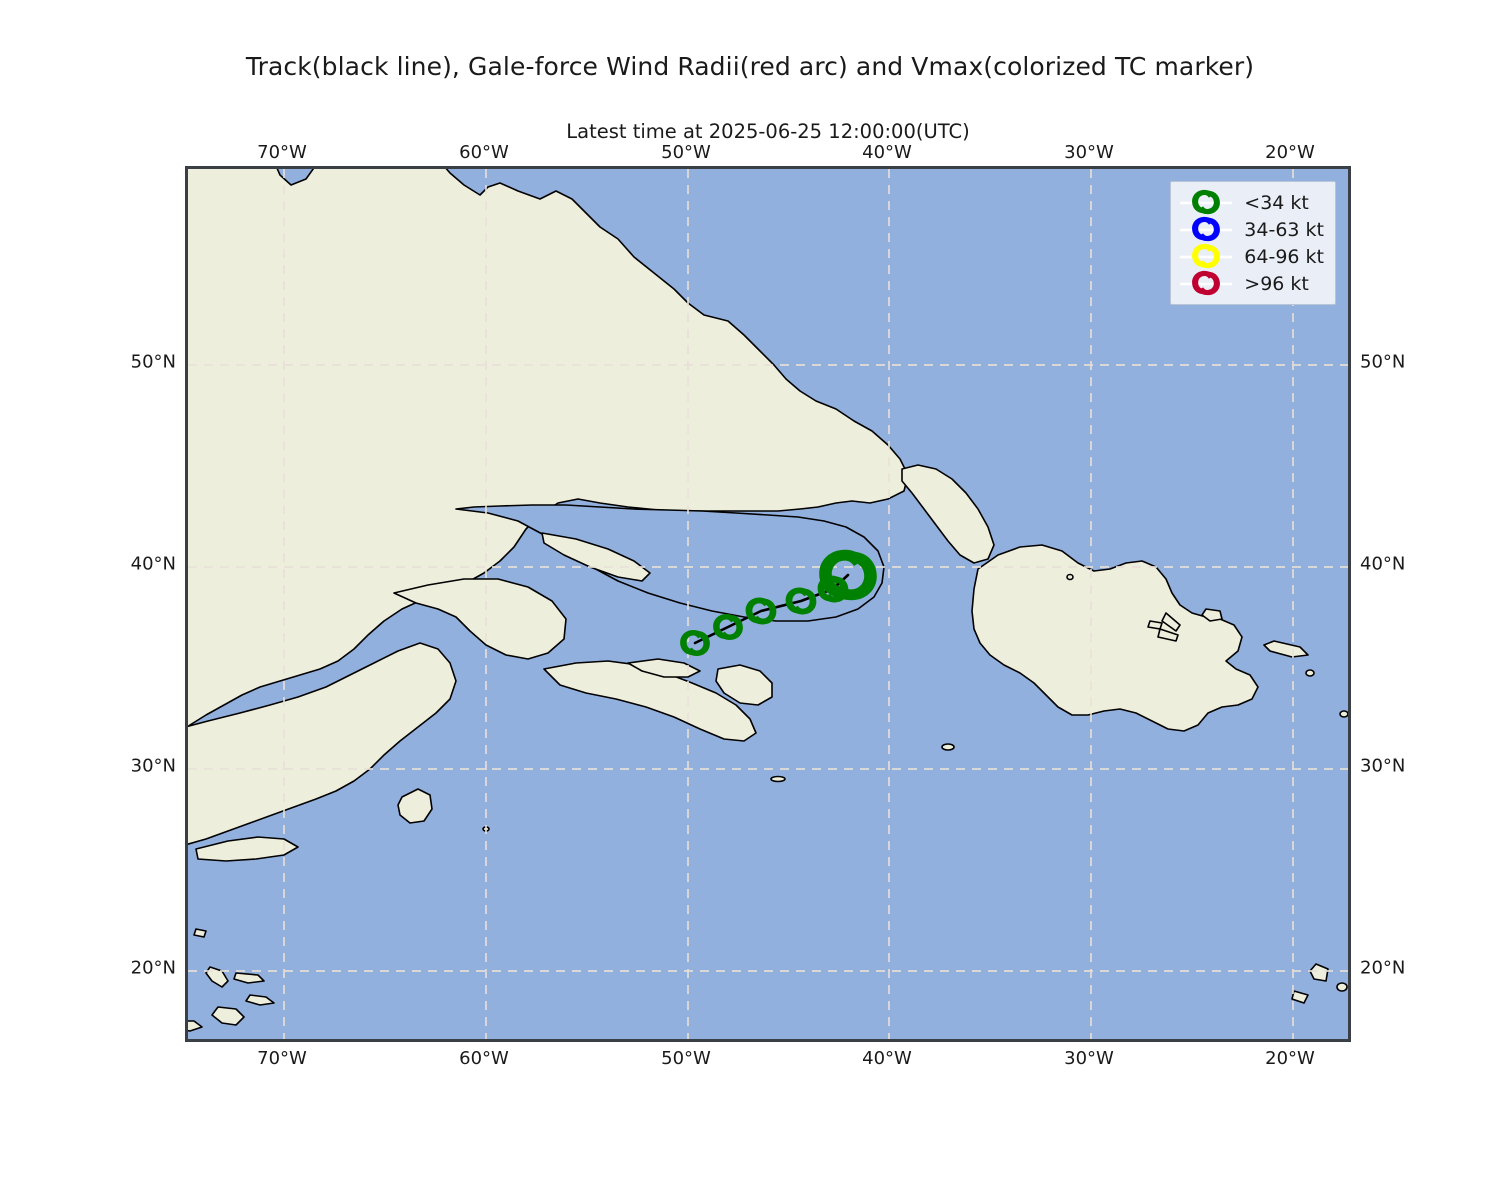 The height and width of the screenshot is (1200, 1500). What do you see at coordinates (1070, 577) in the screenshot?
I see `coastline-azores-flores` at bounding box center [1070, 577].